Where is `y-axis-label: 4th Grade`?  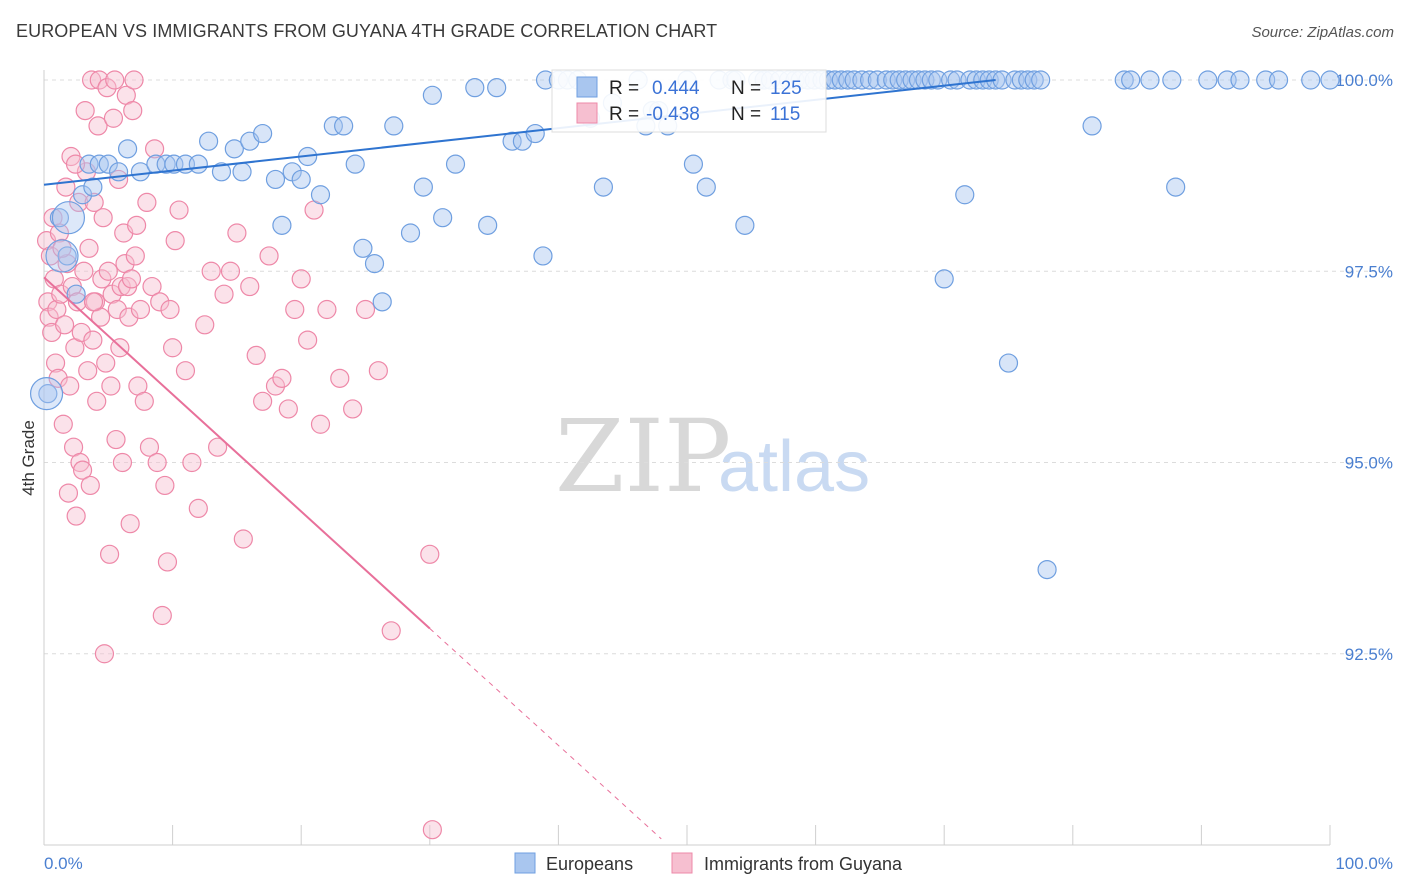
y-axis-label: 4th Grade is located at coordinates (28, 458).